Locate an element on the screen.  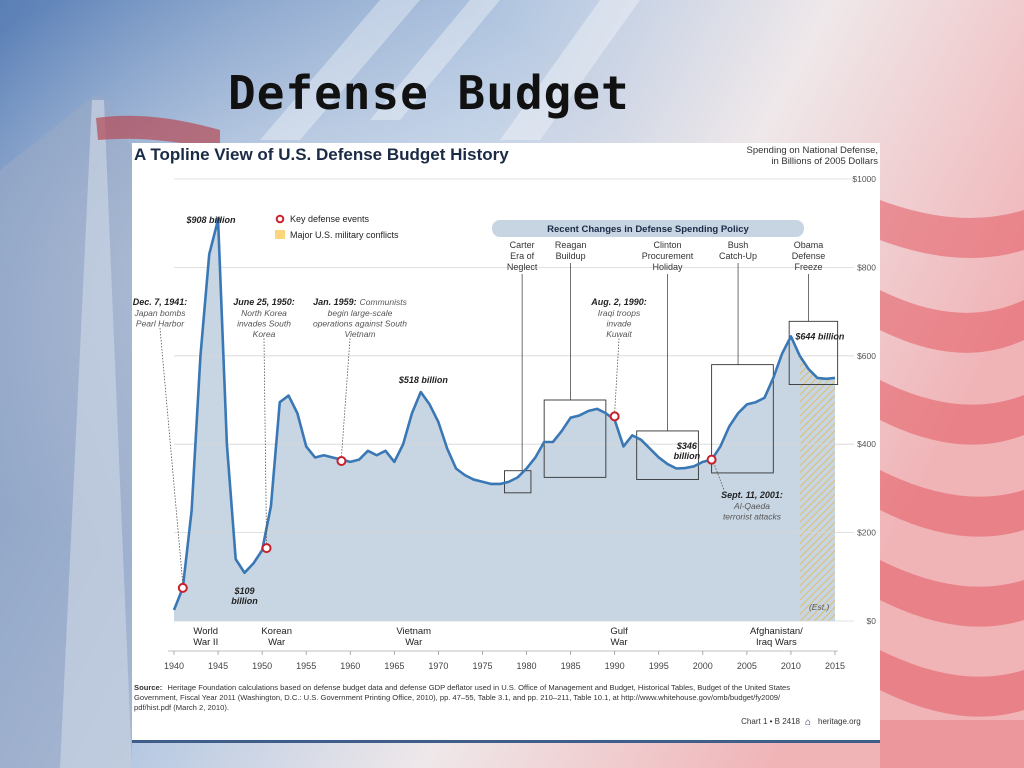
y-tick-label: $400 is located at coordinates (866, 444).